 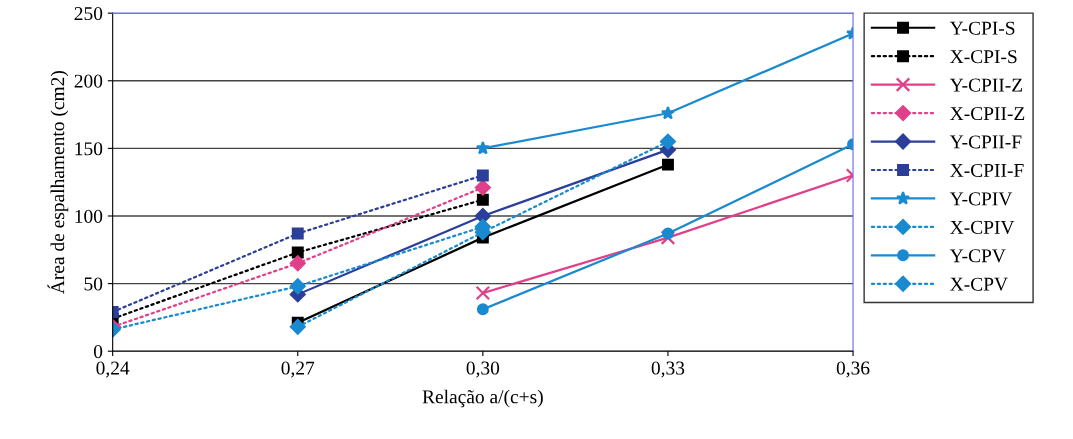 I want to click on y-tick-label: 250, so click(x=88, y=13).